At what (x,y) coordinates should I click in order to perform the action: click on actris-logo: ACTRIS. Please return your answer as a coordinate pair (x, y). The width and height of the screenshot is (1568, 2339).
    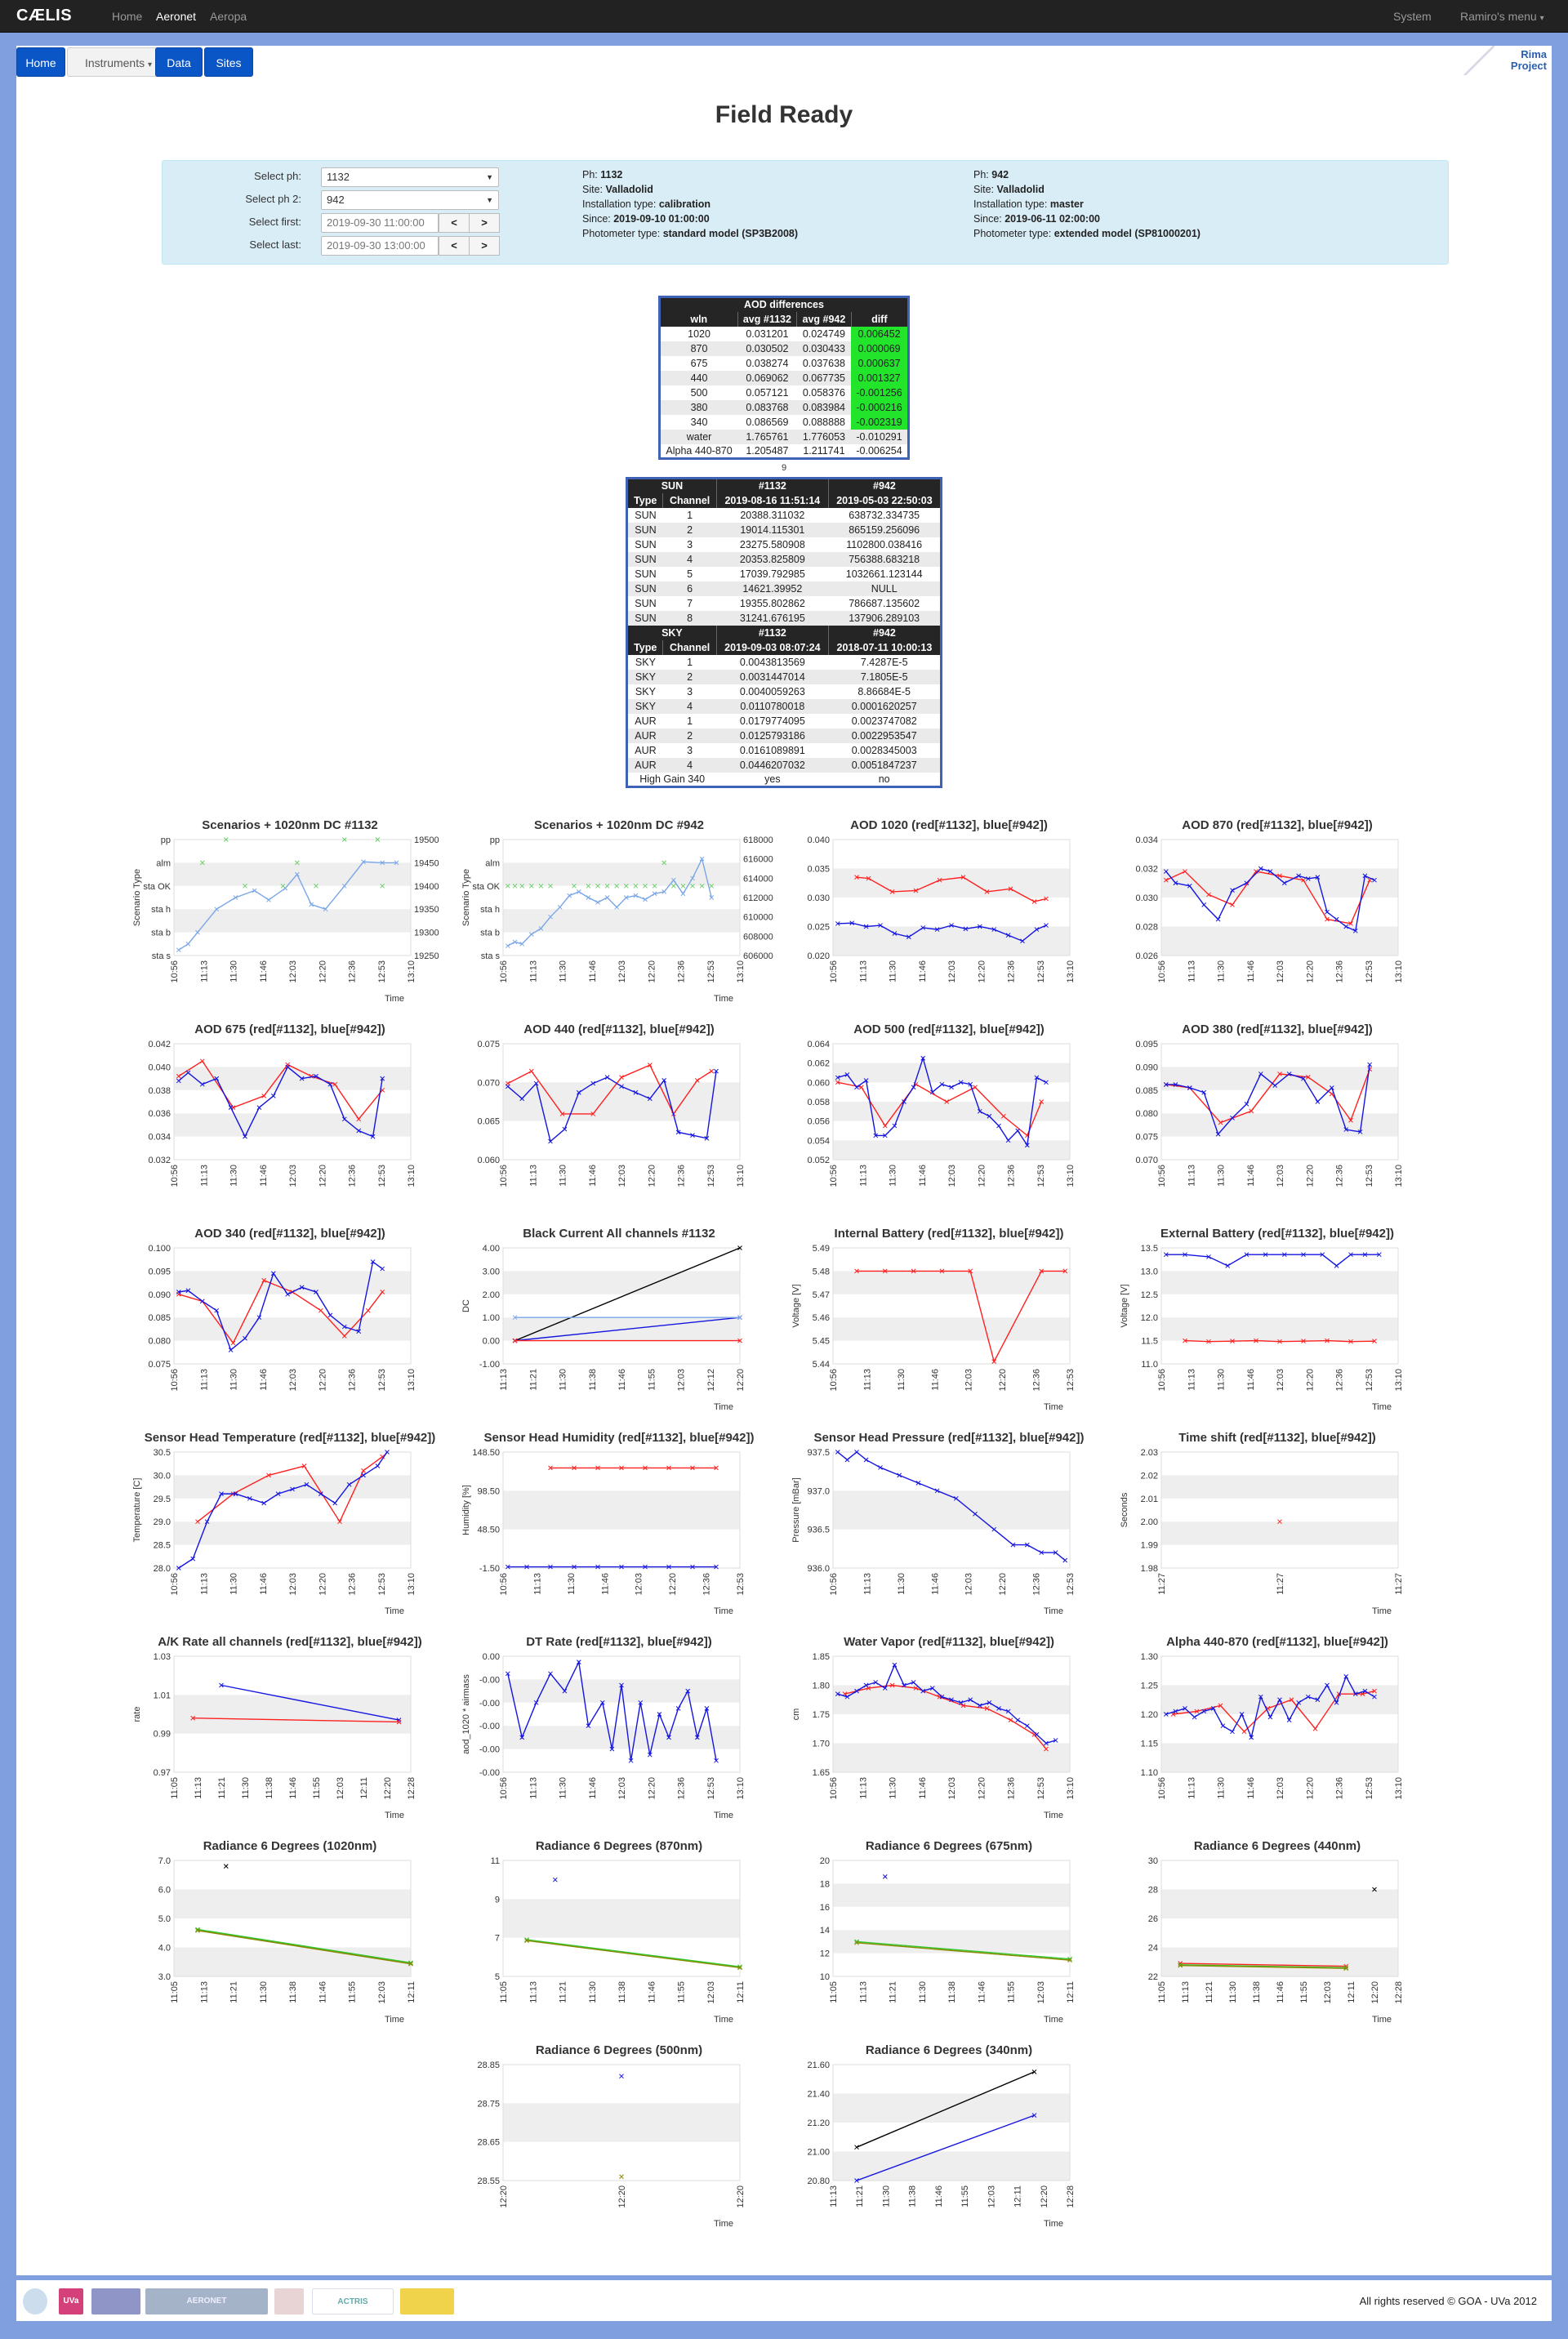
    Looking at the image, I should click on (353, 2301).